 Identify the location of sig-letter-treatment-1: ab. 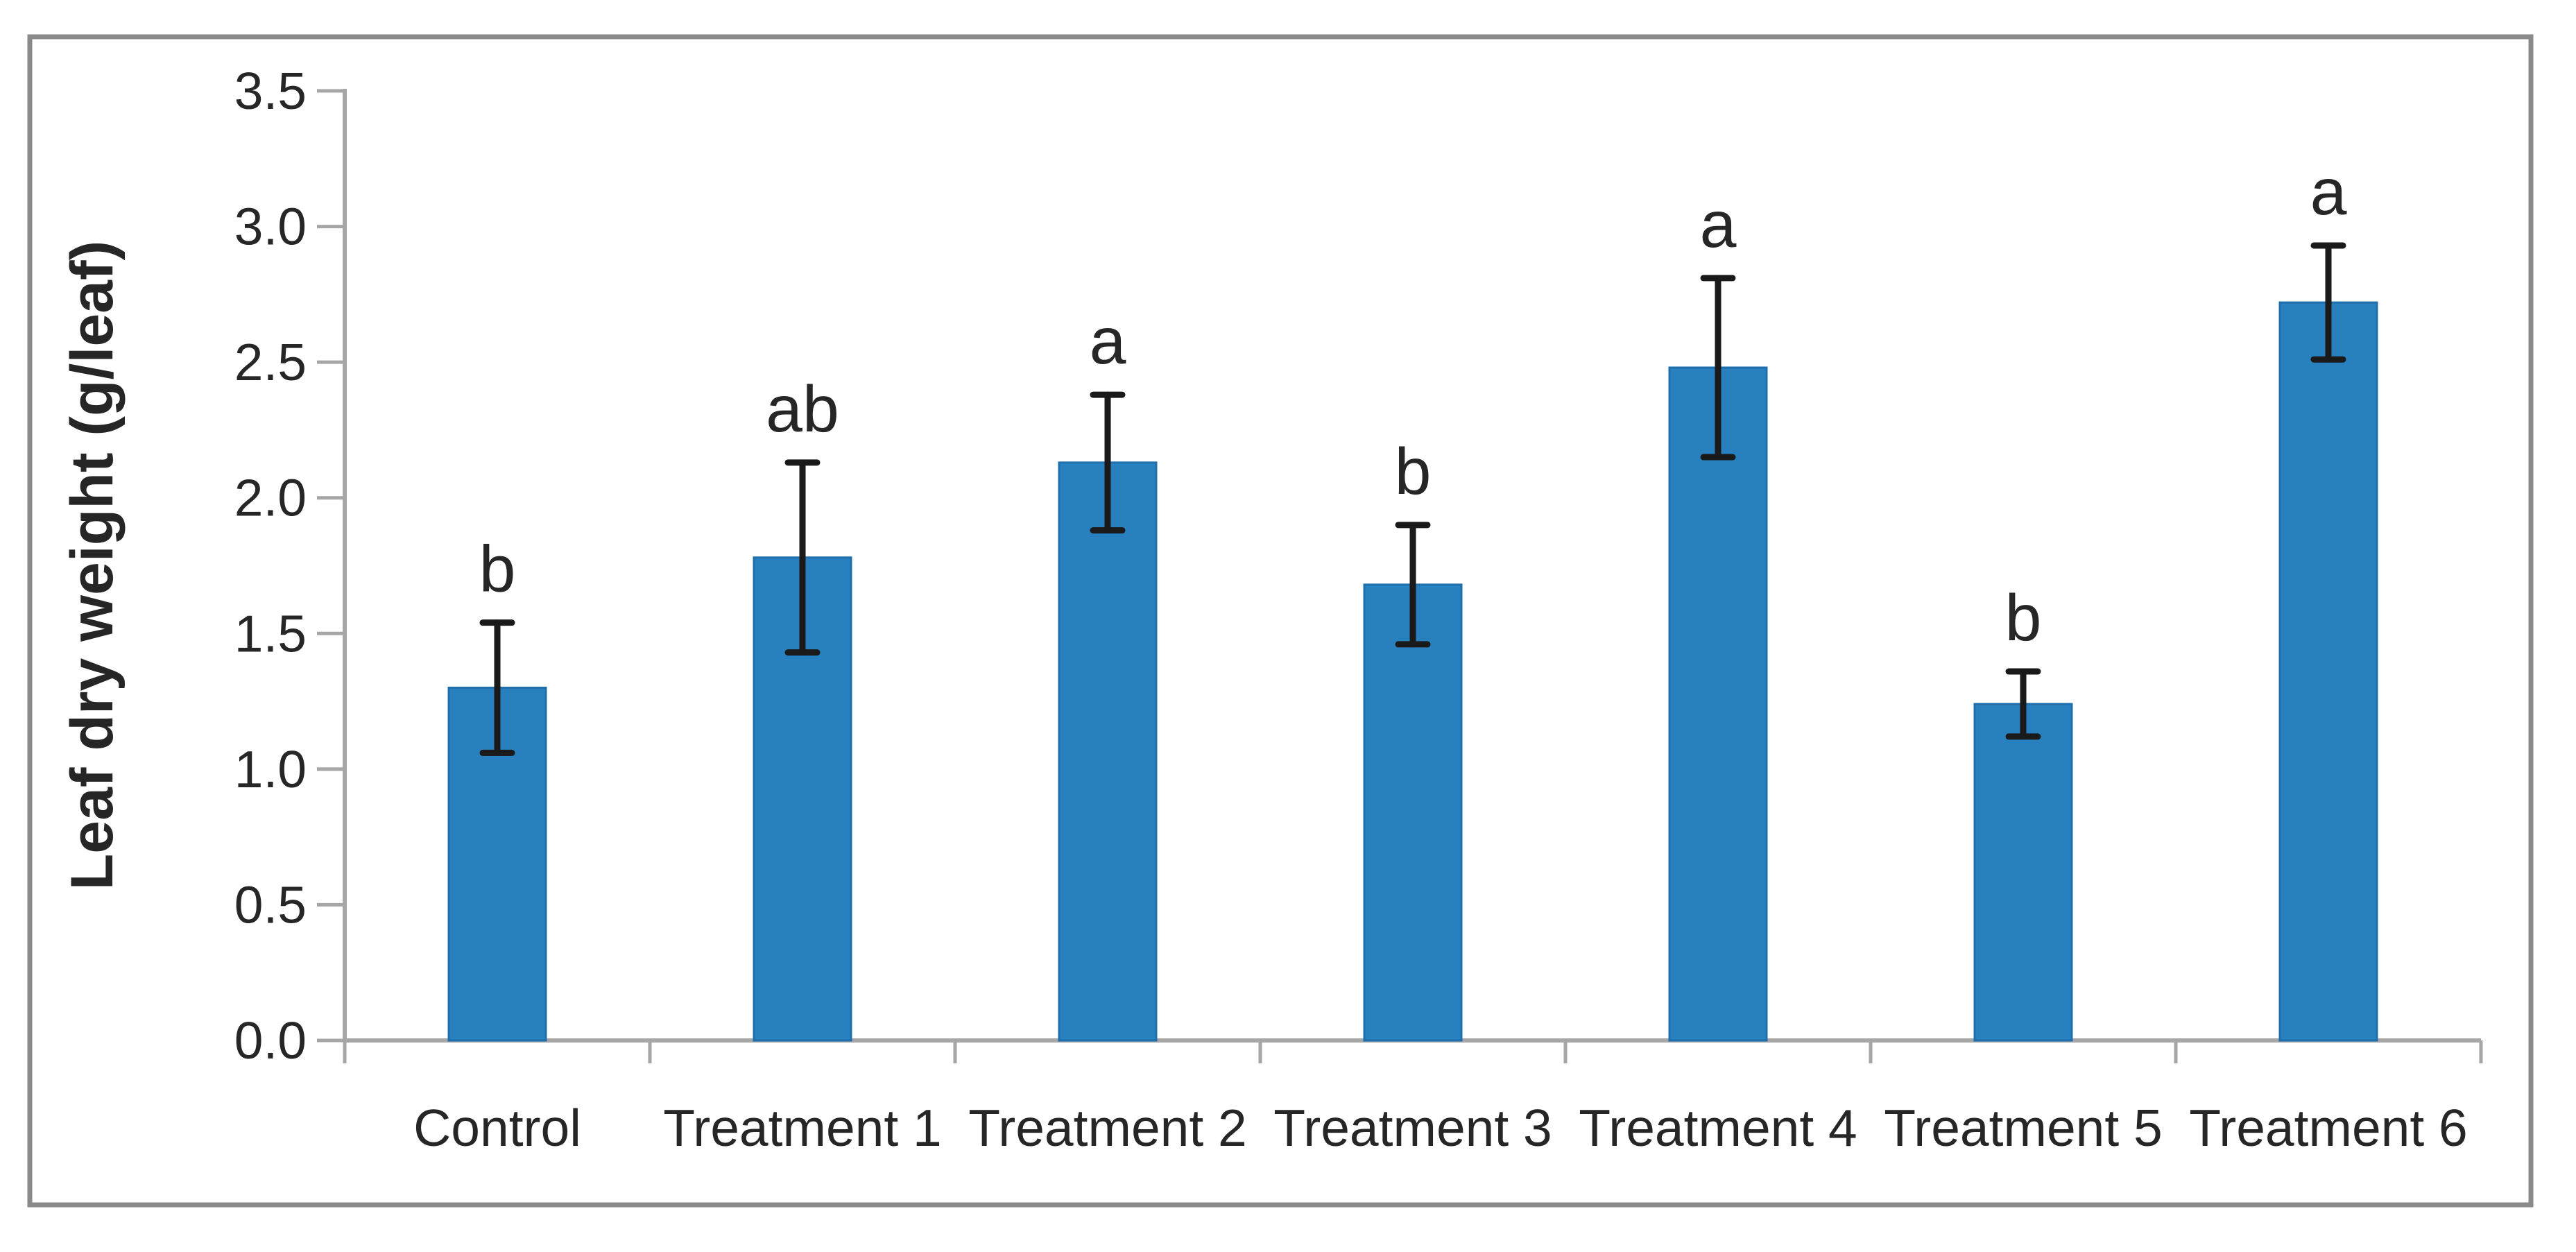
(802, 409).